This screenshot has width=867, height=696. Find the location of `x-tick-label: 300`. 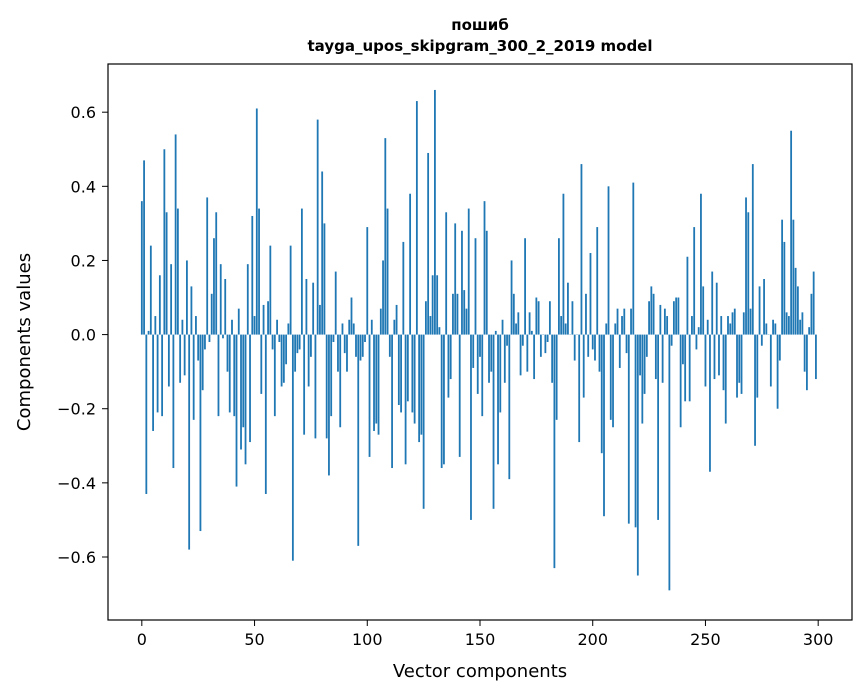

x-tick-label: 300 is located at coordinates (818, 639).